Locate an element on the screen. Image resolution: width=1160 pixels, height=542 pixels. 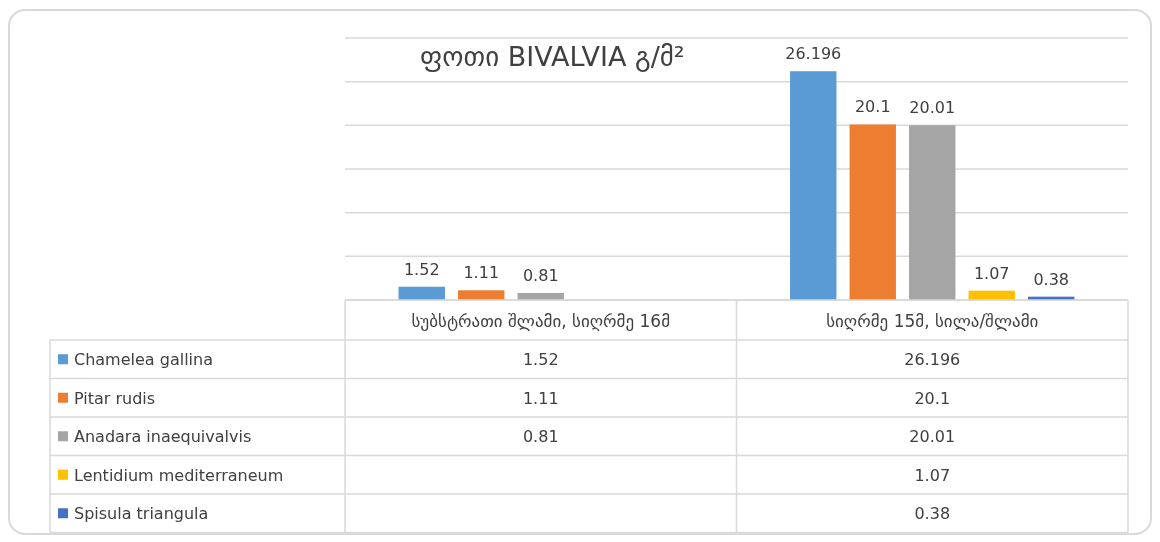
x-tick-label: სუბსტრათი შლამი, სიღრმე 16მ is located at coordinates (541, 321).